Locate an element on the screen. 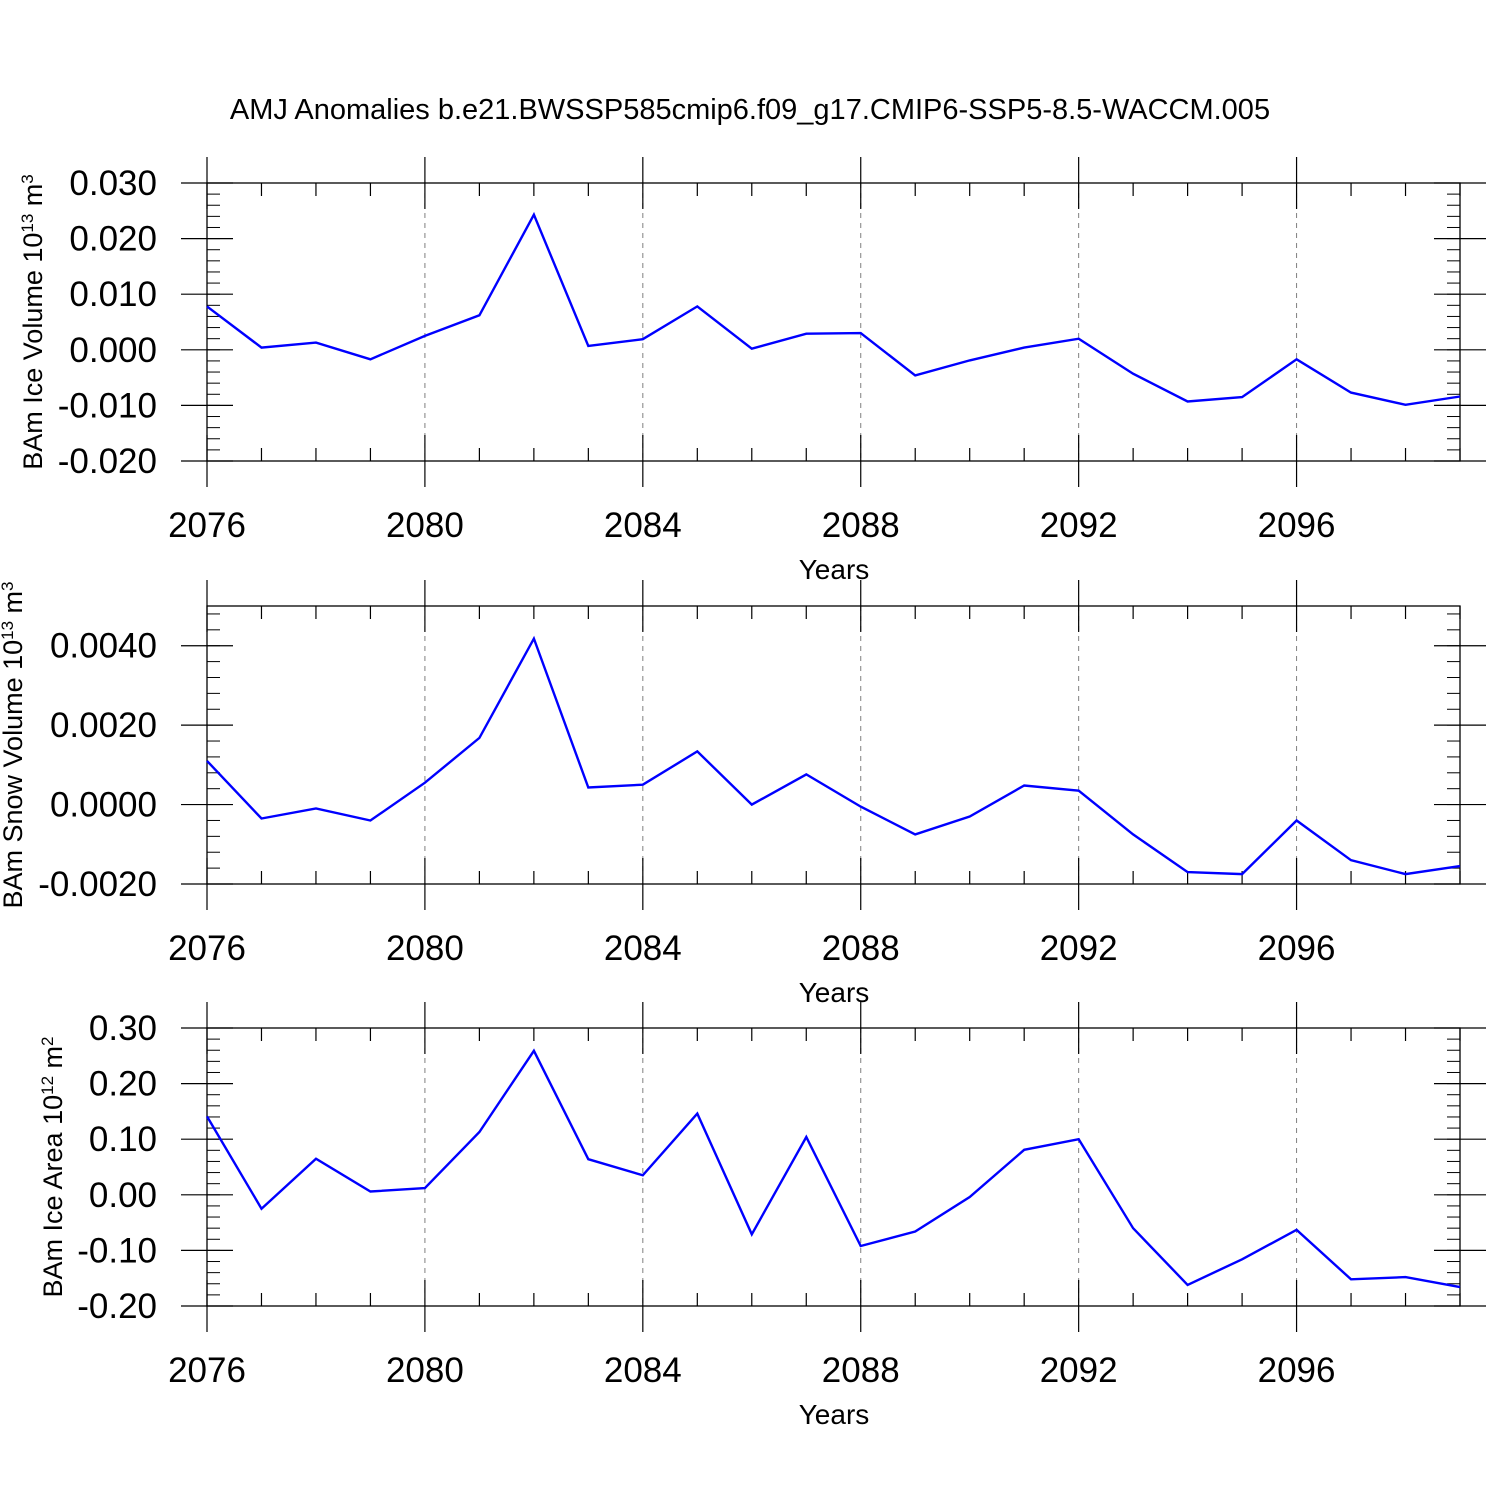 Image resolution: width=1500 pixels, height=1500 pixels. y-tick-label: 0.030 is located at coordinates (113, 183).